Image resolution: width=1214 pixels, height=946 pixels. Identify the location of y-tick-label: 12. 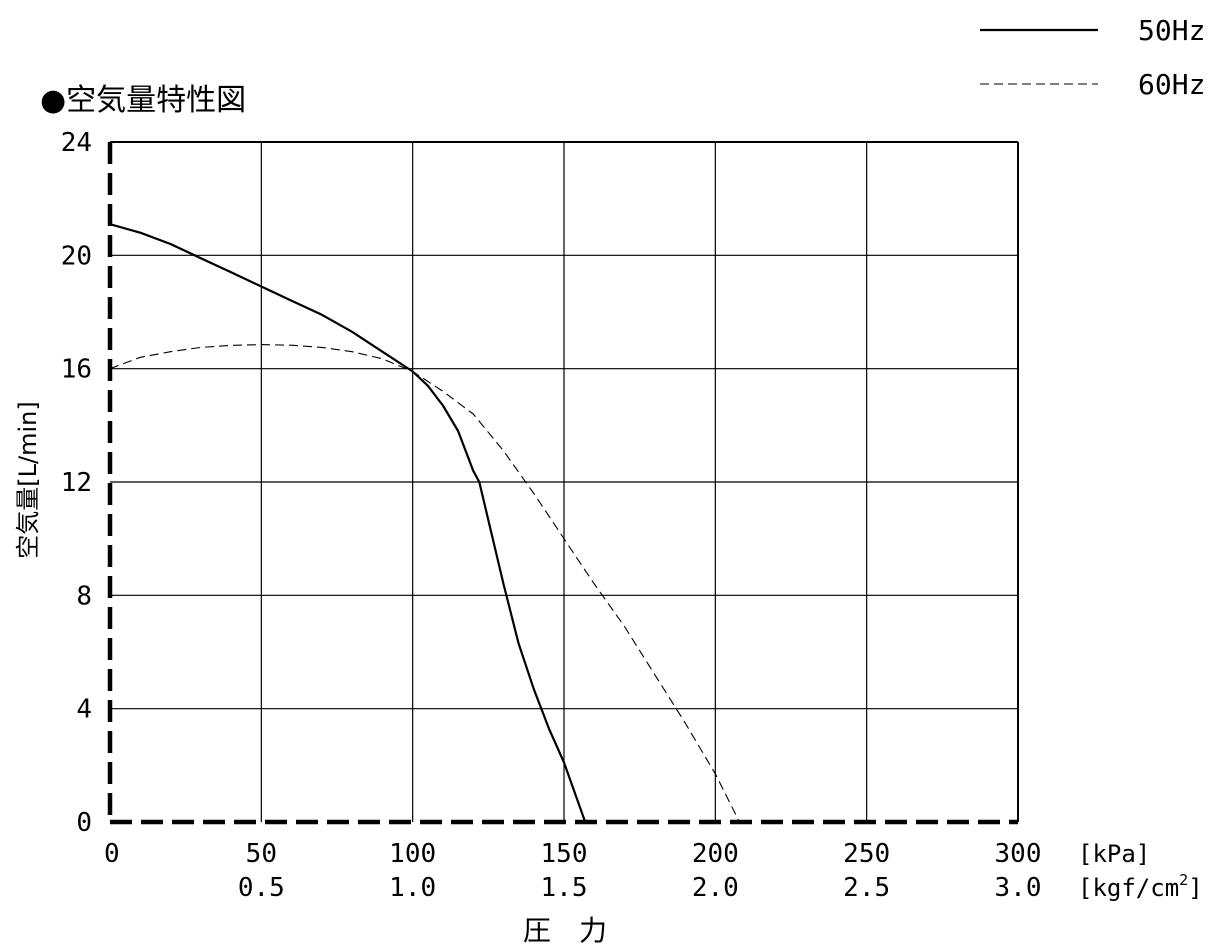
(76, 483).